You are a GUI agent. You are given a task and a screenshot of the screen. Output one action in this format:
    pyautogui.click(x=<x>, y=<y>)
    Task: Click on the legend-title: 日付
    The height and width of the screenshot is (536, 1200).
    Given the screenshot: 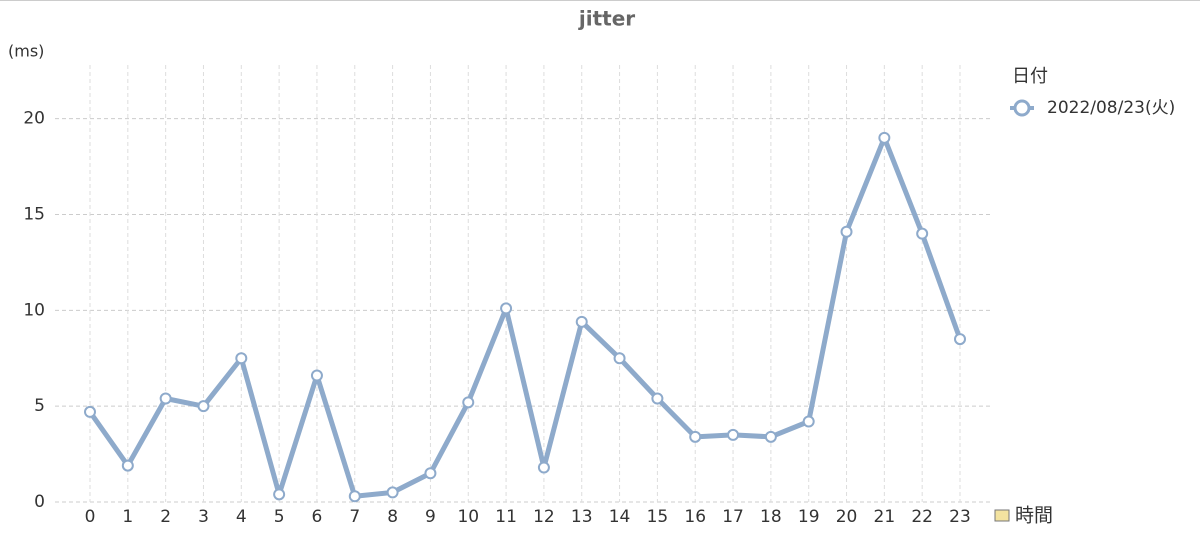 What is the action you would take?
    pyautogui.click(x=1030, y=76)
    